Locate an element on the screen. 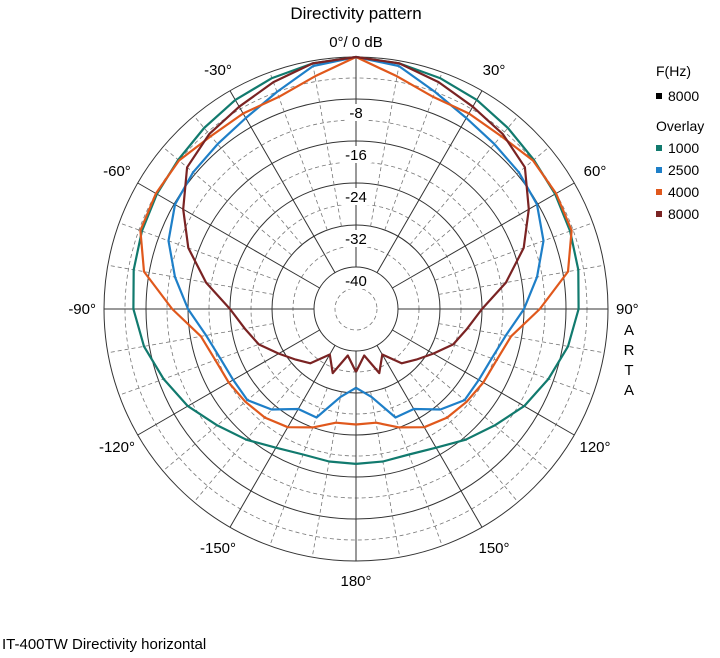 The width and height of the screenshot is (720, 658). radial-tick-labels: -8 -16 -24 -32 -40 is located at coordinates (356, 197).